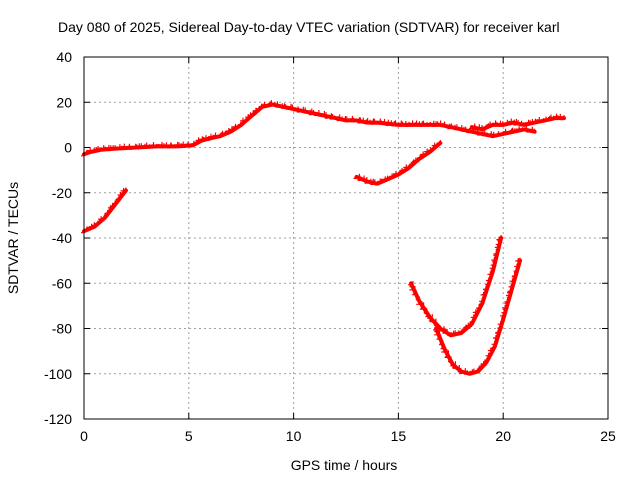 The image size is (640, 480). I want to click on y-tick-label-40: 40, so click(64, 57).